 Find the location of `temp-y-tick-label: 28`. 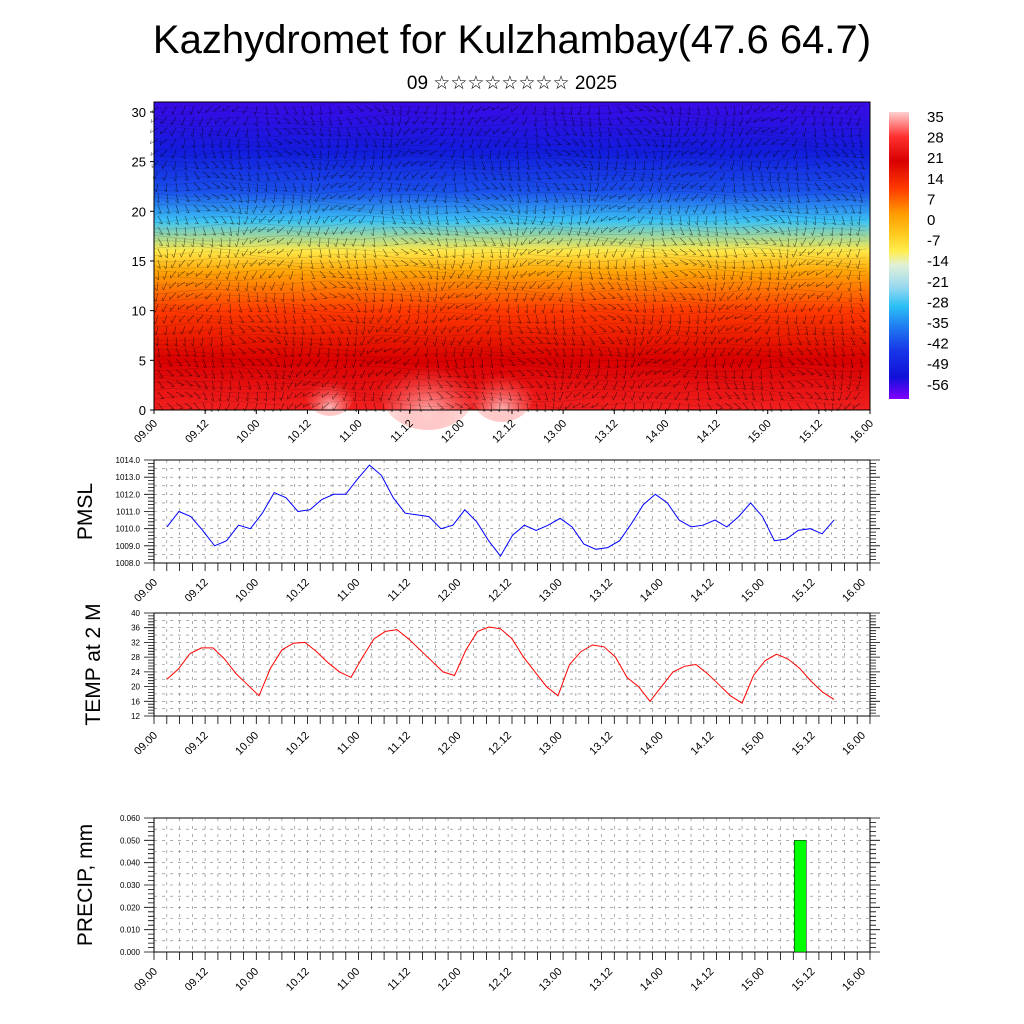

temp-y-tick-label: 28 is located at coordinates (135, 657).